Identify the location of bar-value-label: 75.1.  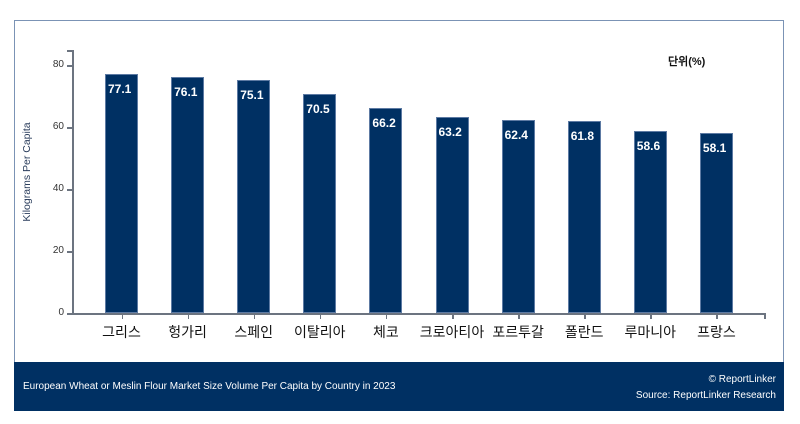
(252, 95).